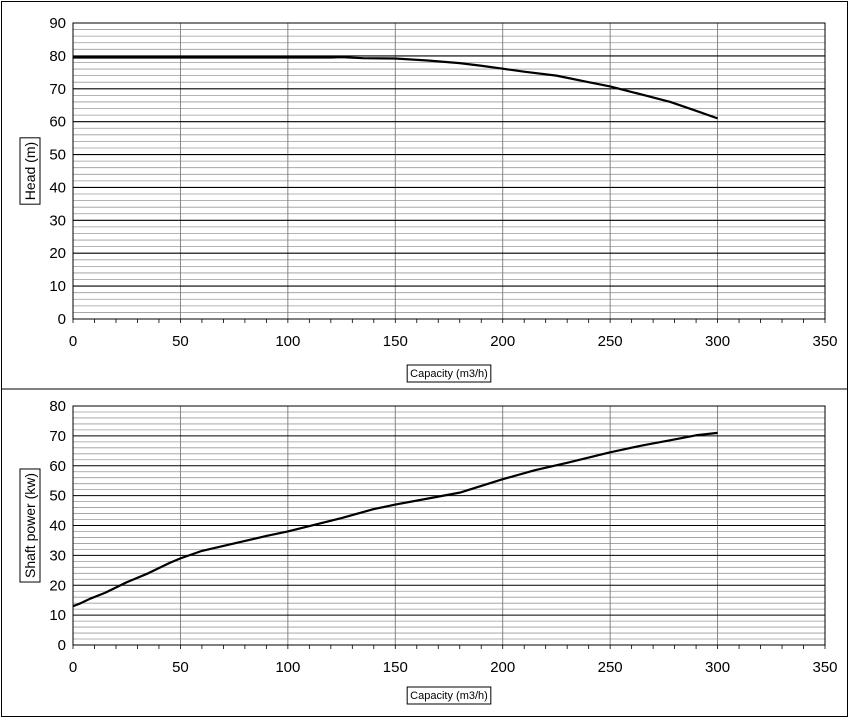 This screenshot has width=854, height=721. I want to click on power-x-tick-label: 300, so click(717, 667).